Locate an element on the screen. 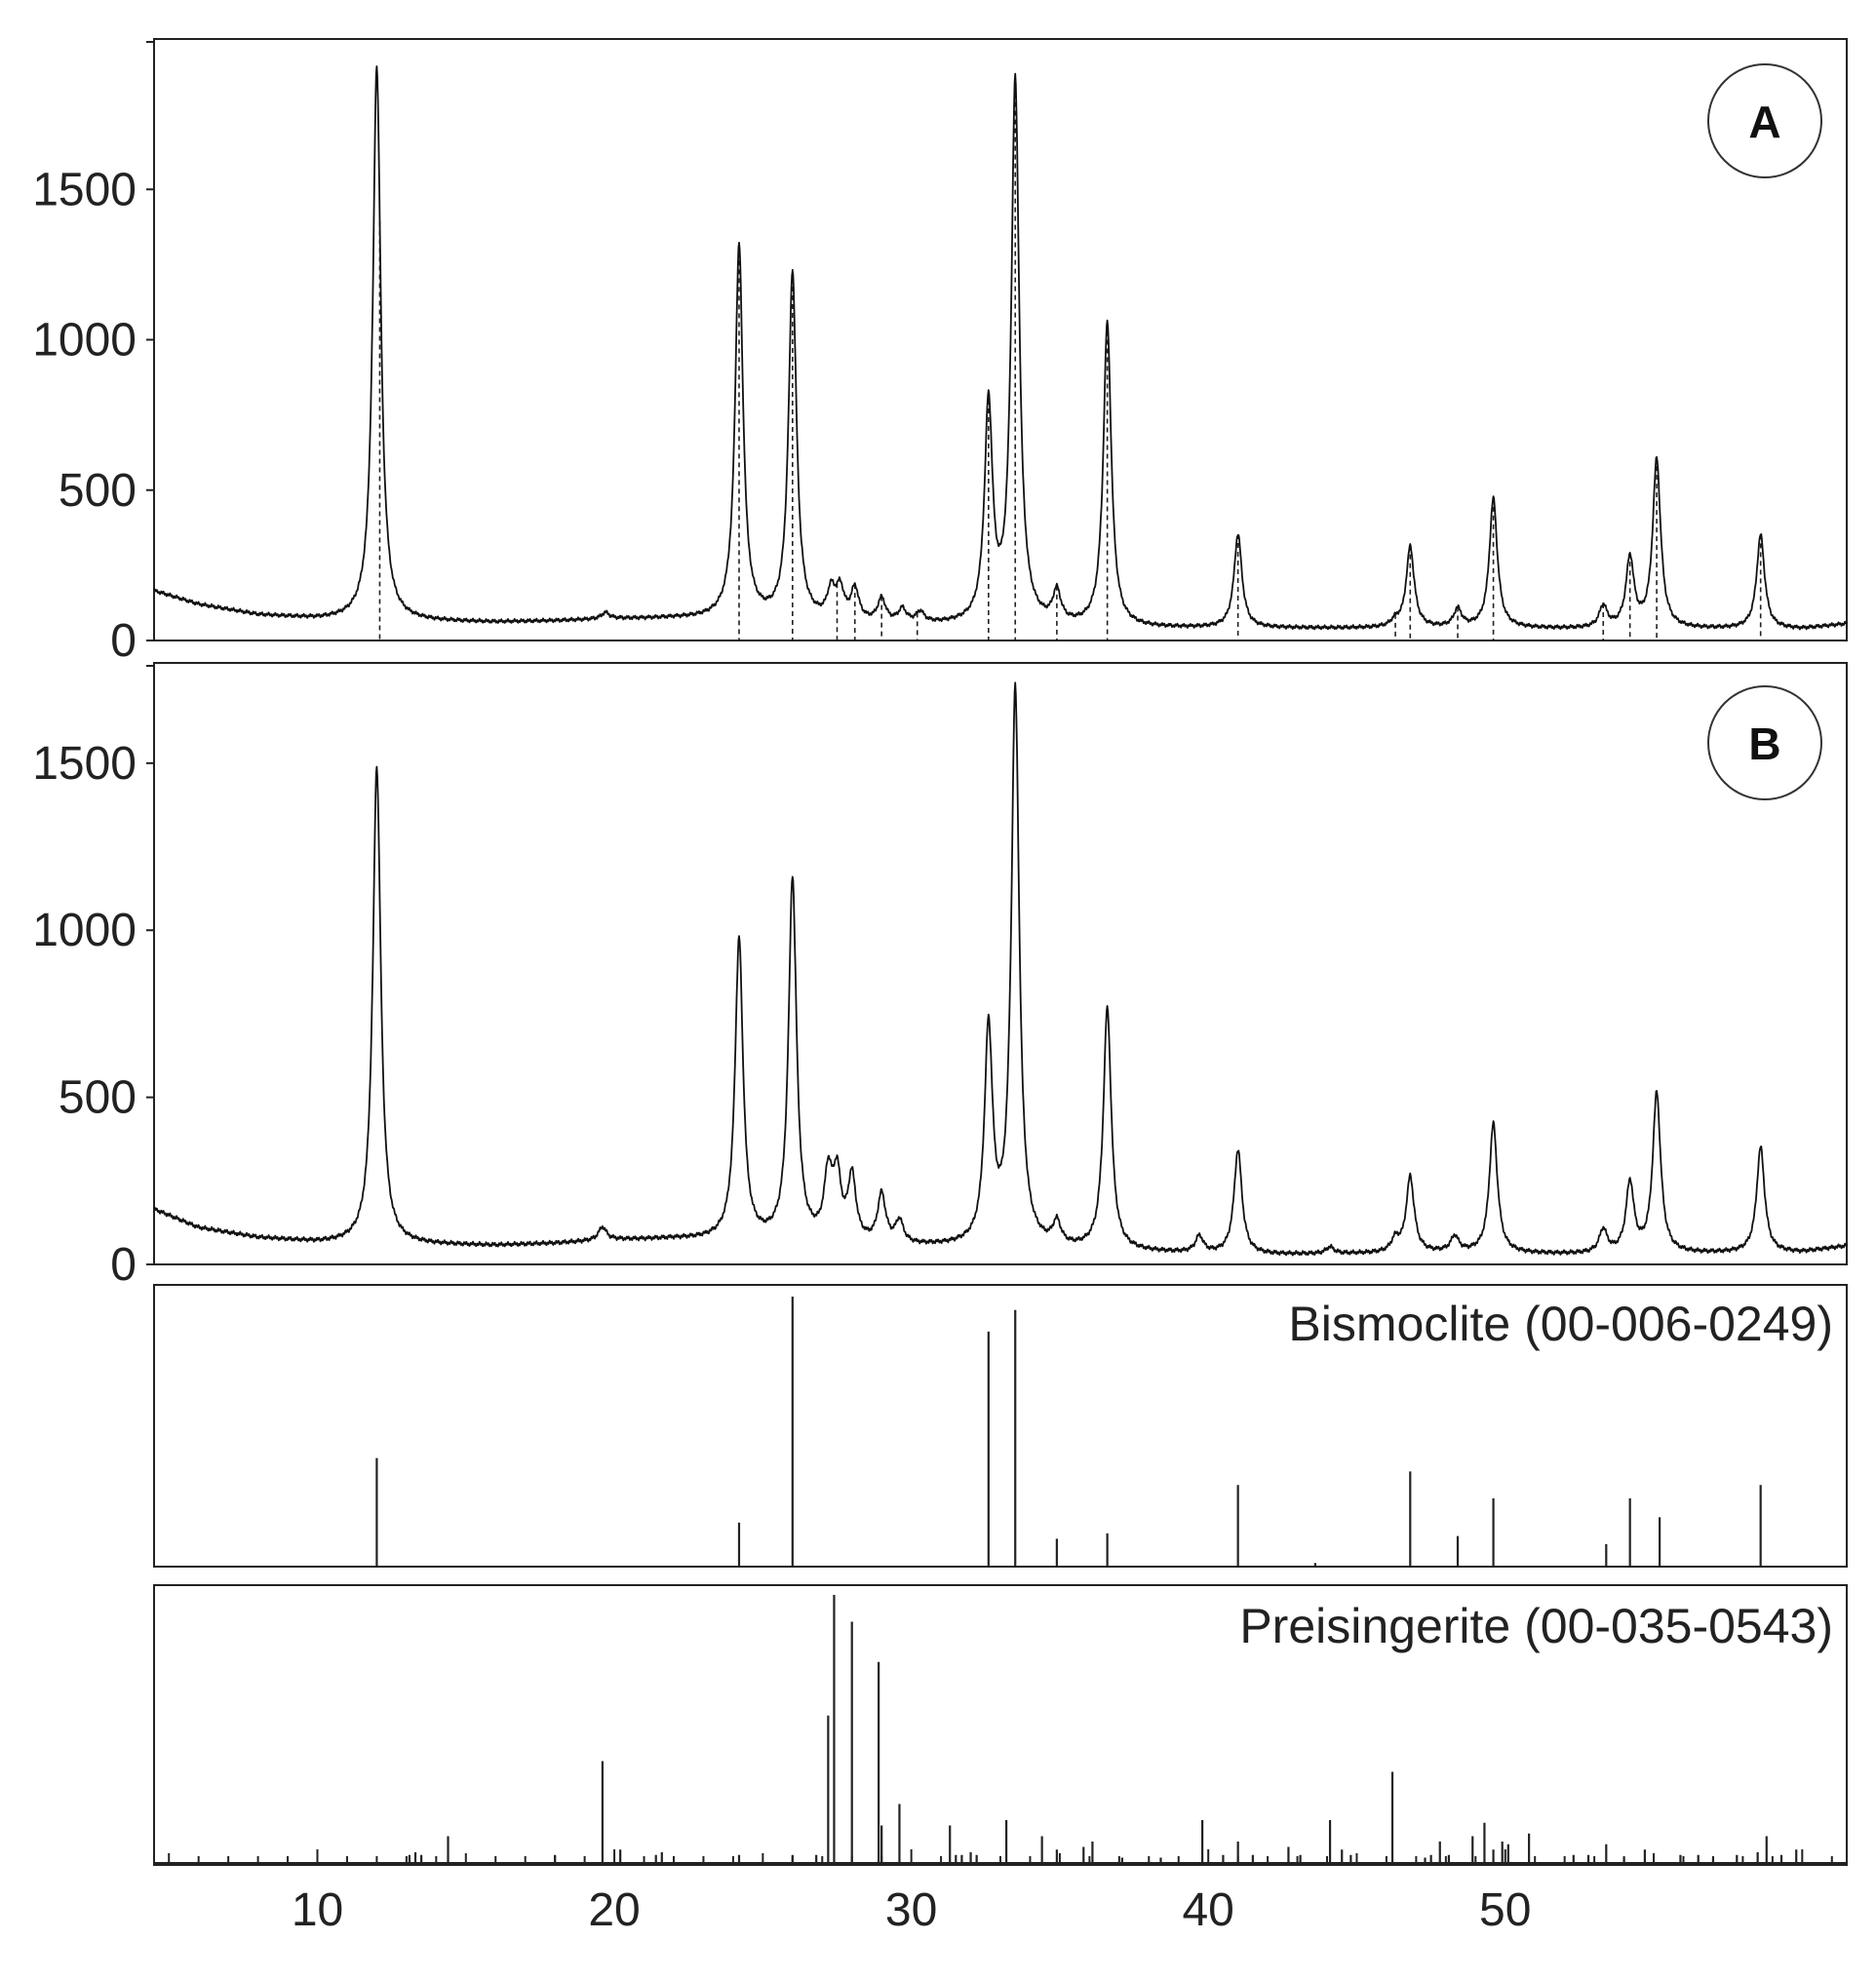  panel-b-label: B is located at coordinates (1764, 743).